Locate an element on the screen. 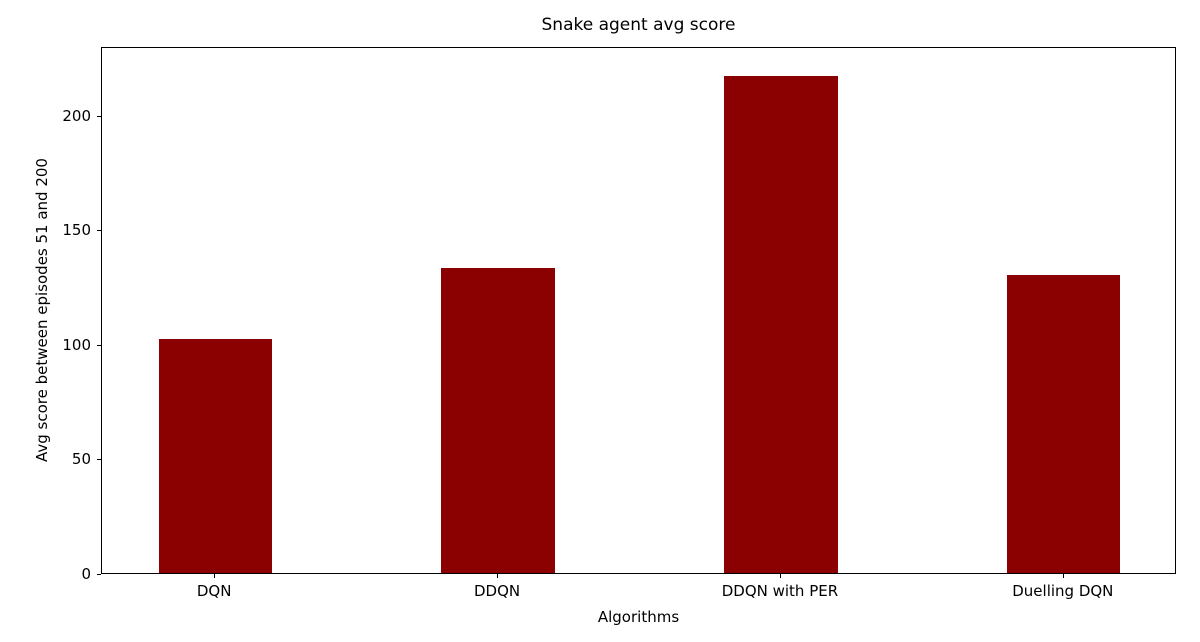 The width and height of the screenshot is (1200, 642). x-tick-label-dqn: DQN is located at coordinates (214, 591).